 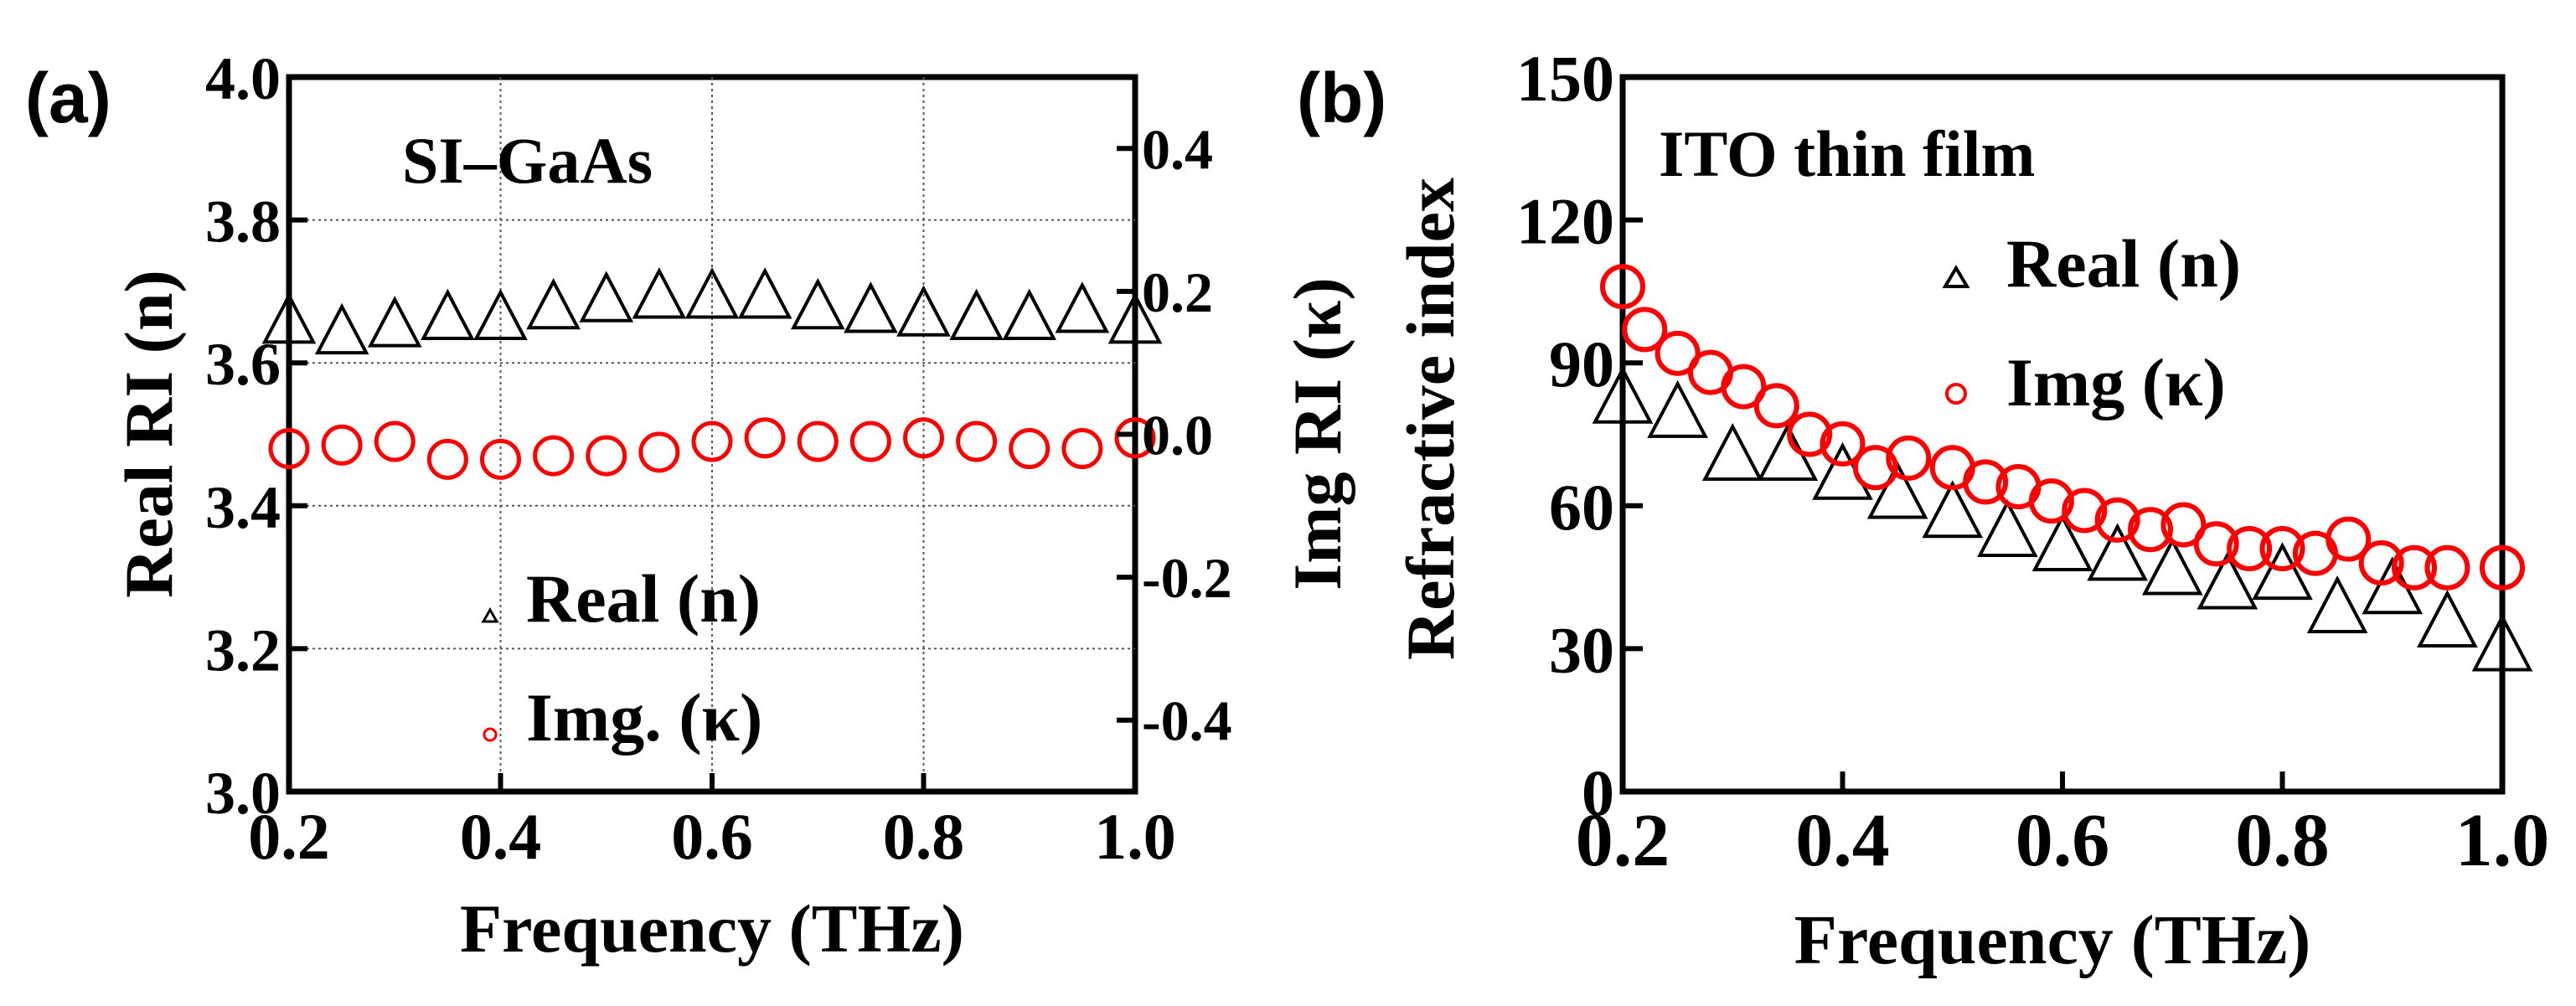 What do you see at coordinates (1135, 836) in the screenshot?
I see `tick-label-a-x: 1.0` at bounding box center [1135, 836].